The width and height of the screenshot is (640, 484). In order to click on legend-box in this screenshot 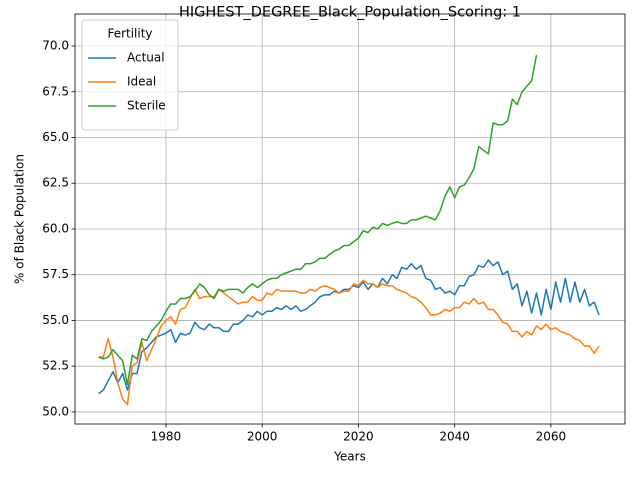, I will do `click(130, 75)`.